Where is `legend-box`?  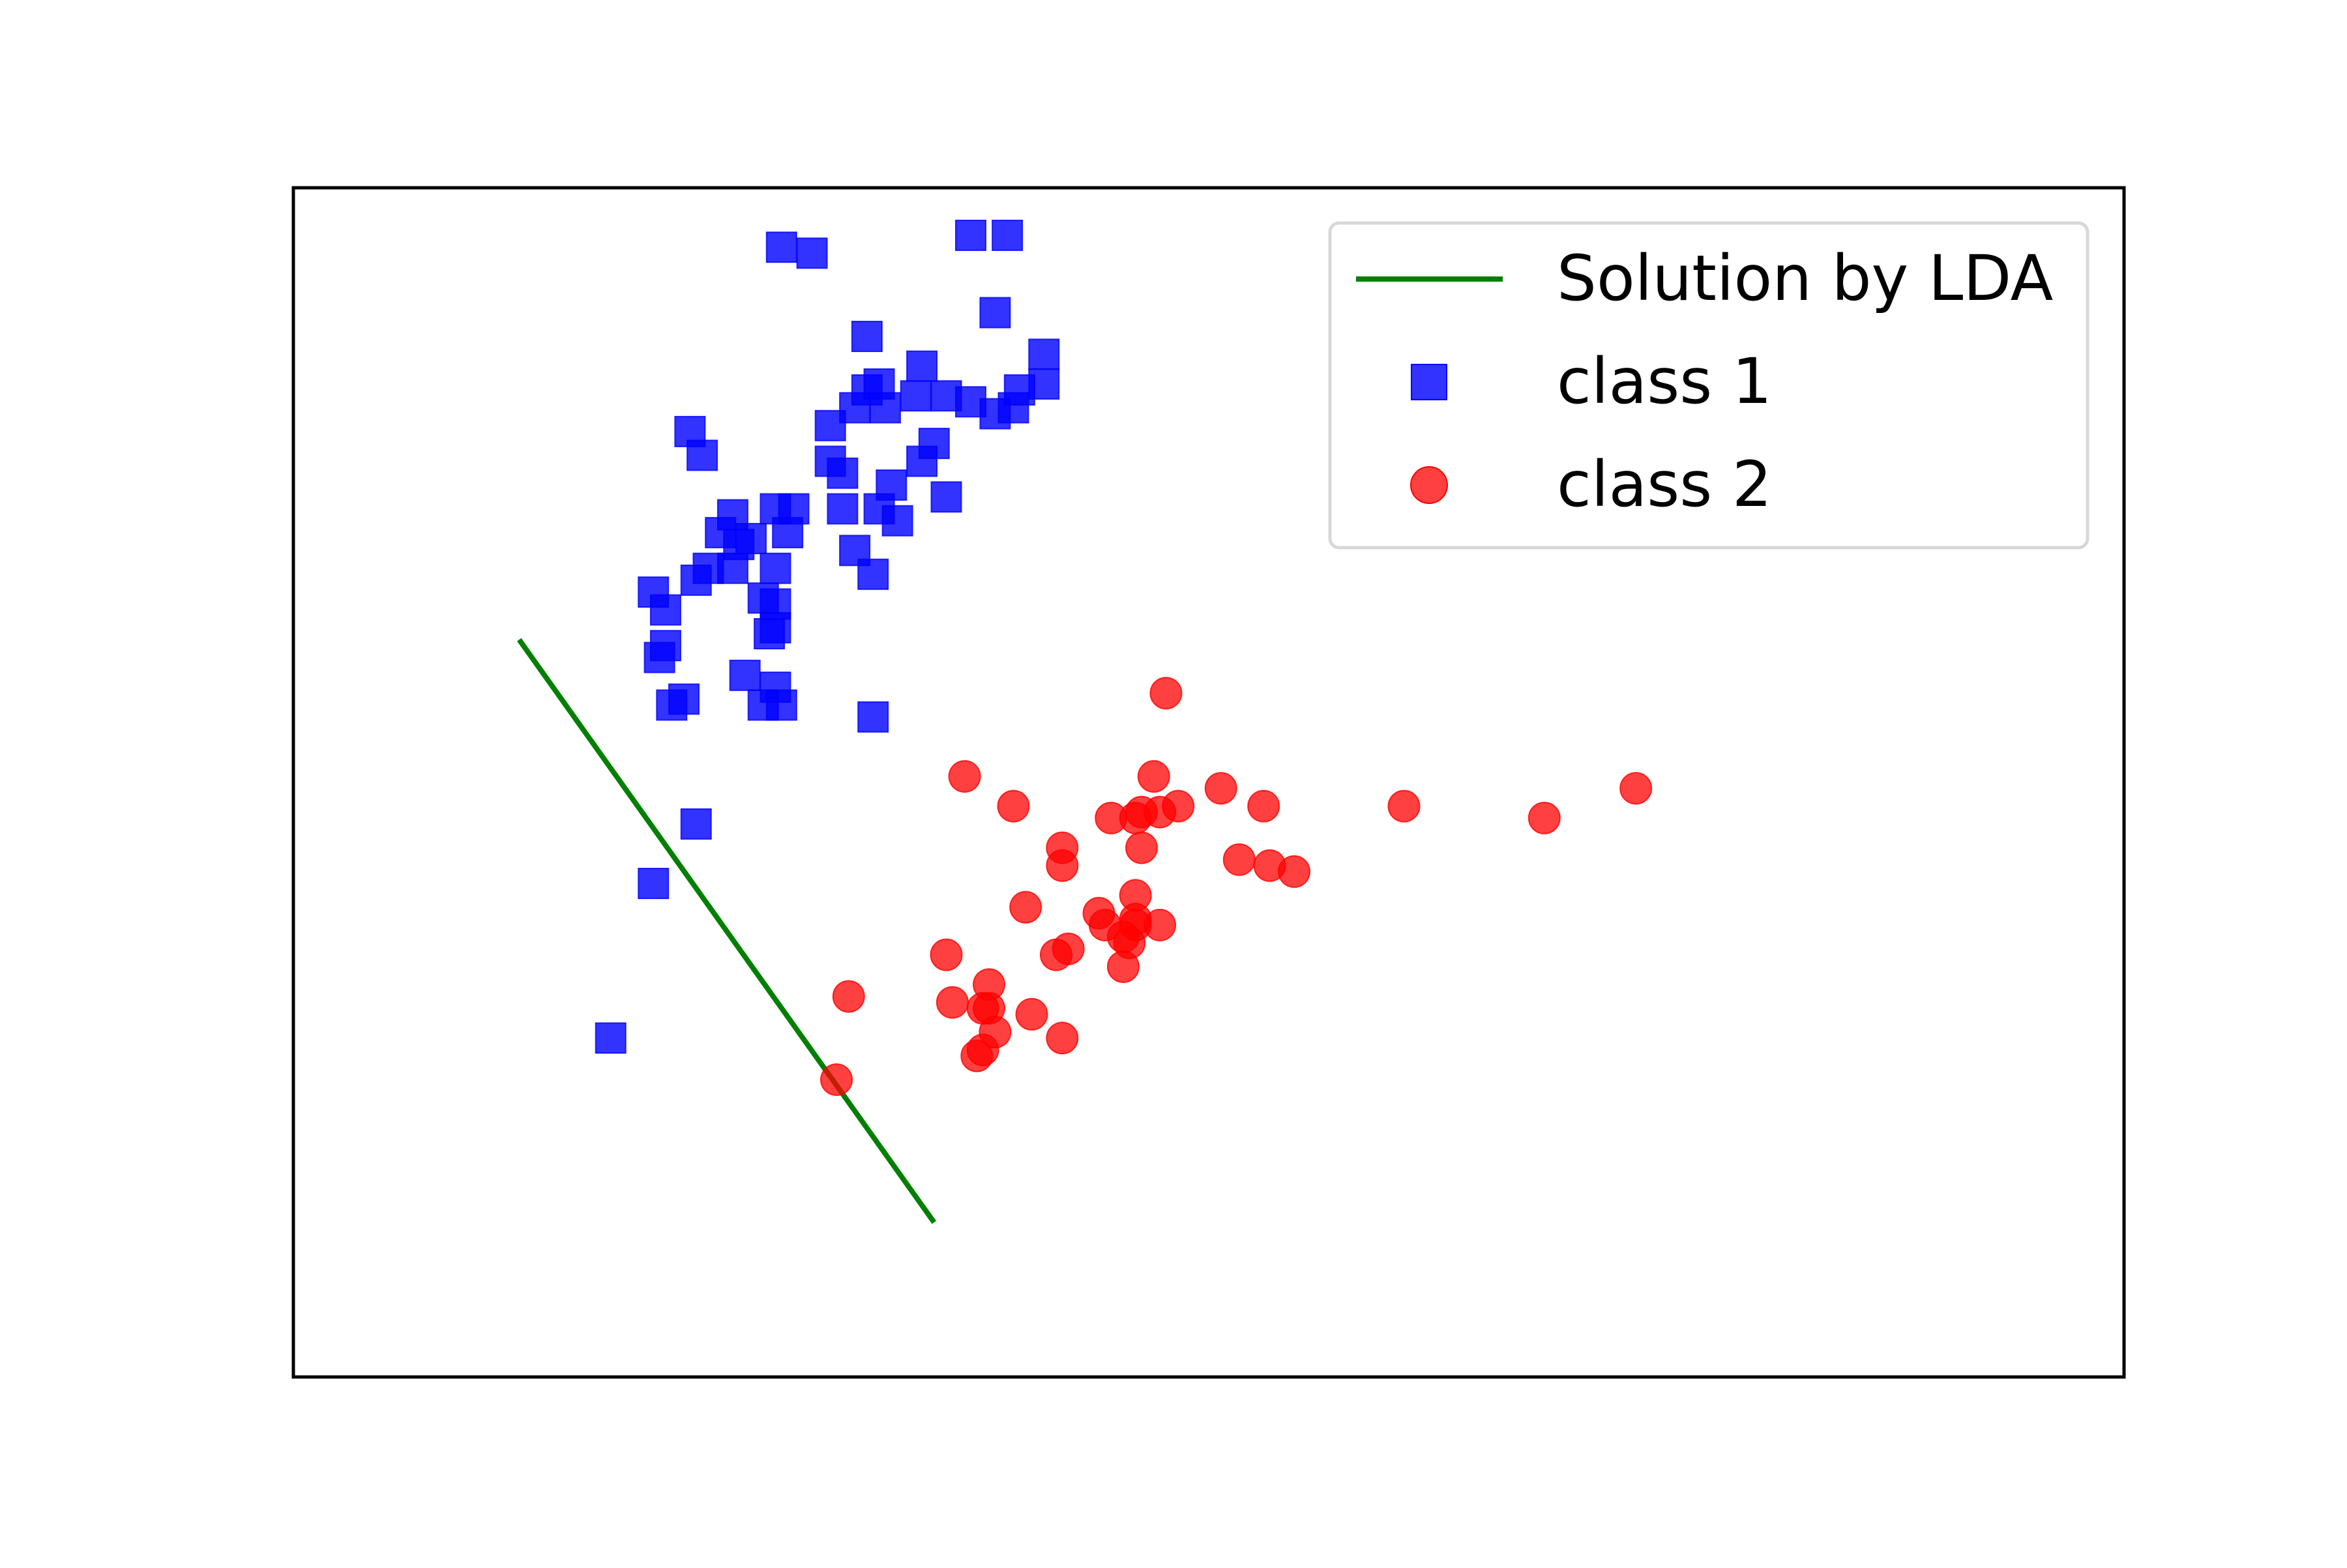 legend-box is located at coordinates (1708, 386).